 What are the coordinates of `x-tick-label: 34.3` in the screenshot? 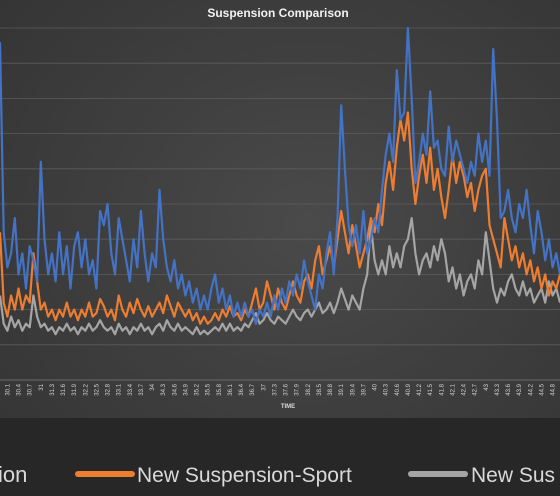 It's located at (164, 389).